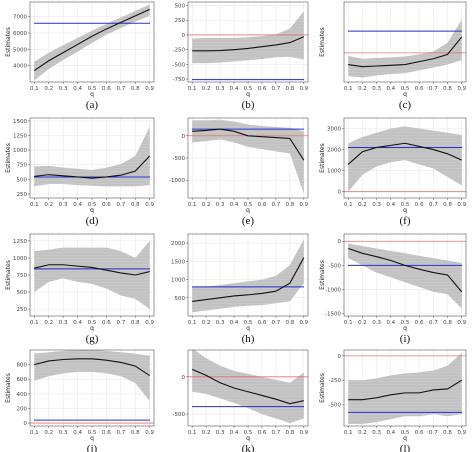 This screenshot has height=452, width=474. Describe the element at coordinates (20, 34) in the screenshot. I see `y-tick-label: 6000` at that location.